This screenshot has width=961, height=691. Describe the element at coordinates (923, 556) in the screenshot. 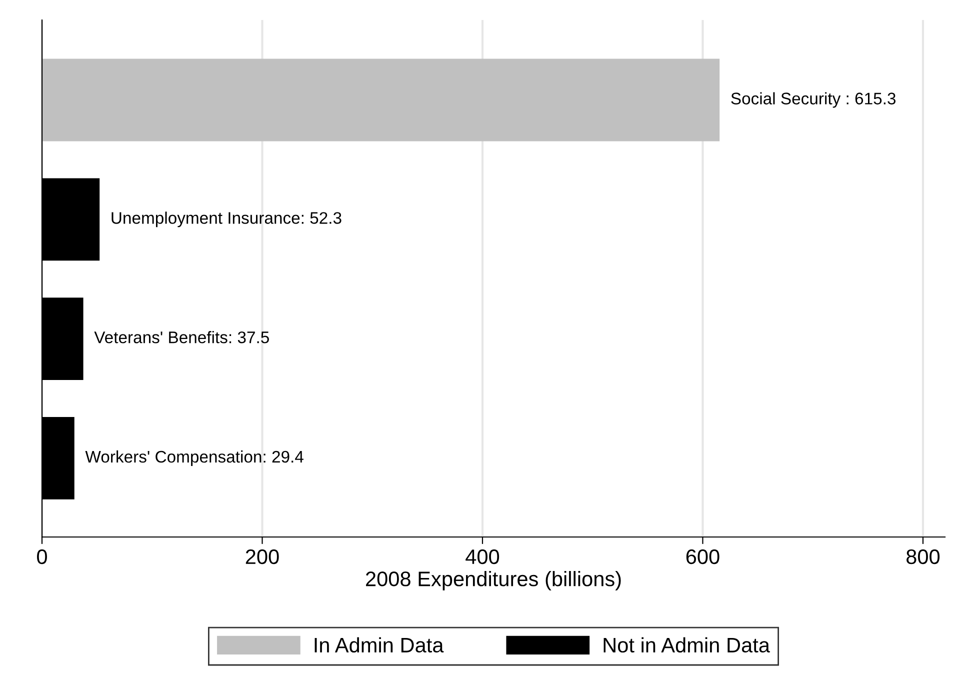

I see `x-tick-label: 800` at that location.